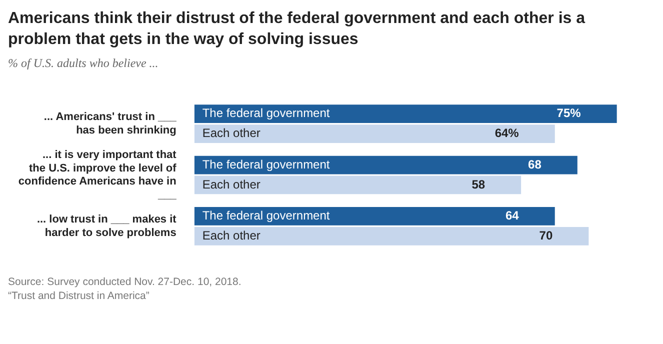  I want to click on series-label: The federal government, so click(266, 113).